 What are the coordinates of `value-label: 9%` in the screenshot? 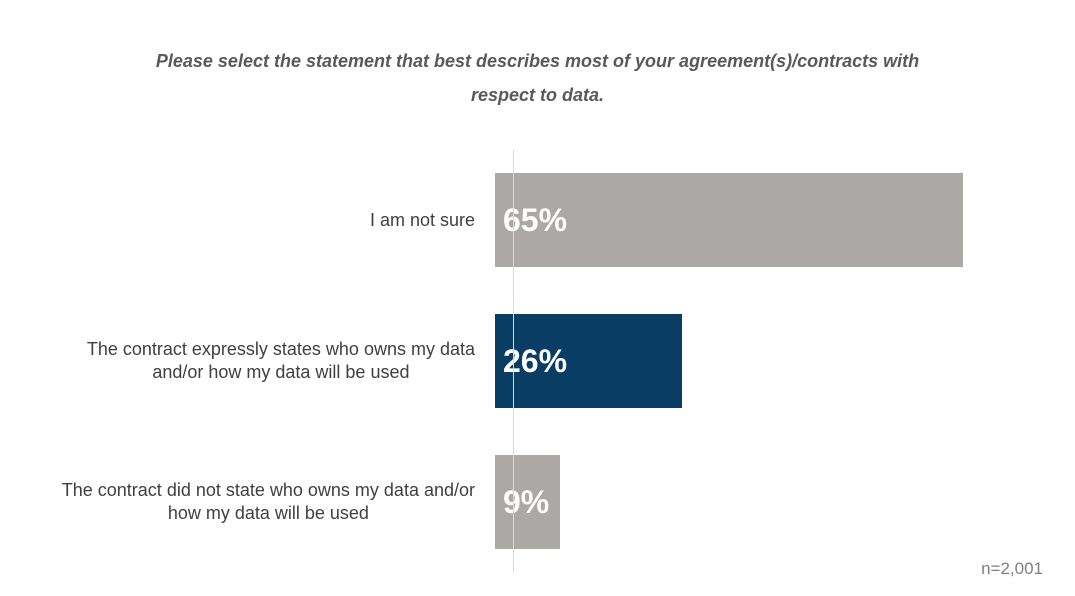 It's located at (526, 501).